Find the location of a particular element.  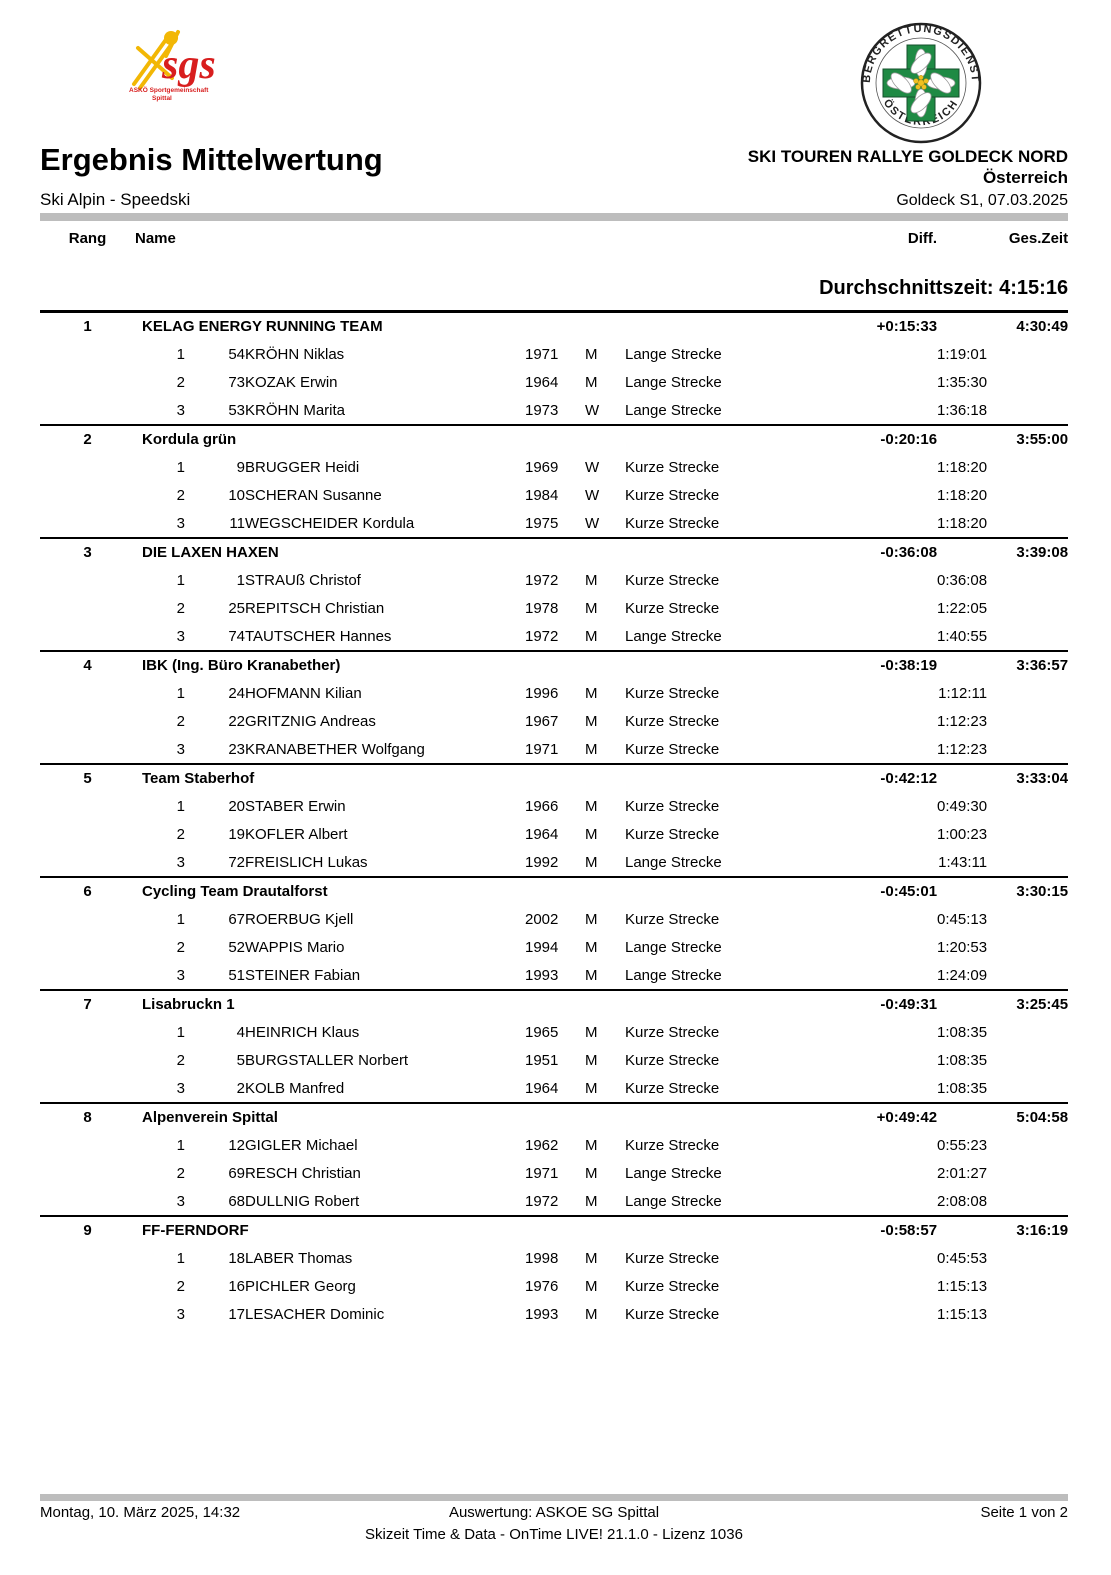

average-time-value: Durchschnittszeit: 4:15:16 is located at coordinates (554, 283).